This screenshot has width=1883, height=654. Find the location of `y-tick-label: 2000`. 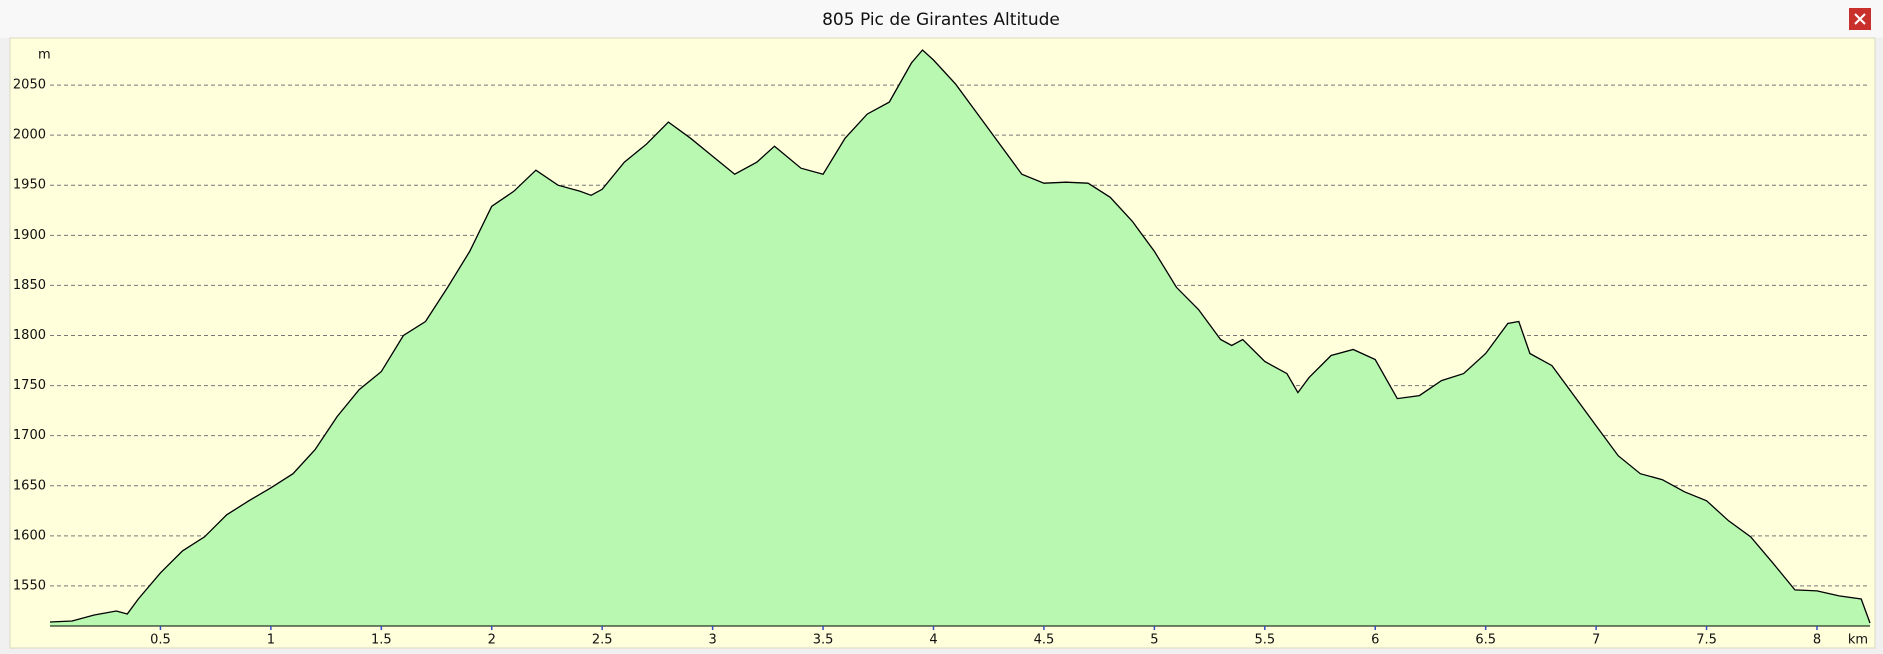

y-tick-label: 2000 is located at coordinates (29, 135).